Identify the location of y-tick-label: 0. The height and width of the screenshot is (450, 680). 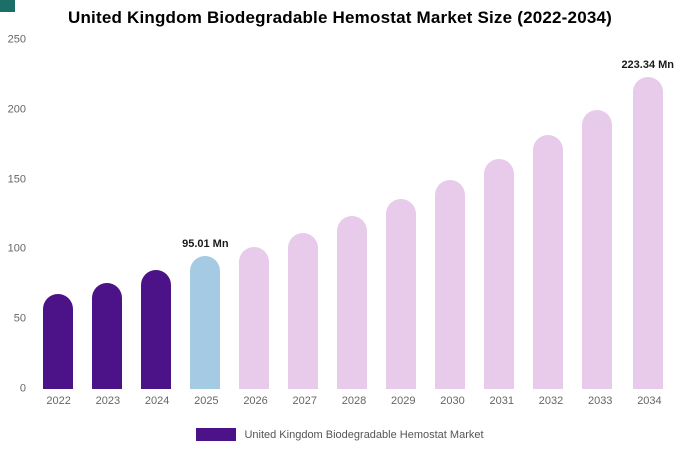
(22, 388).